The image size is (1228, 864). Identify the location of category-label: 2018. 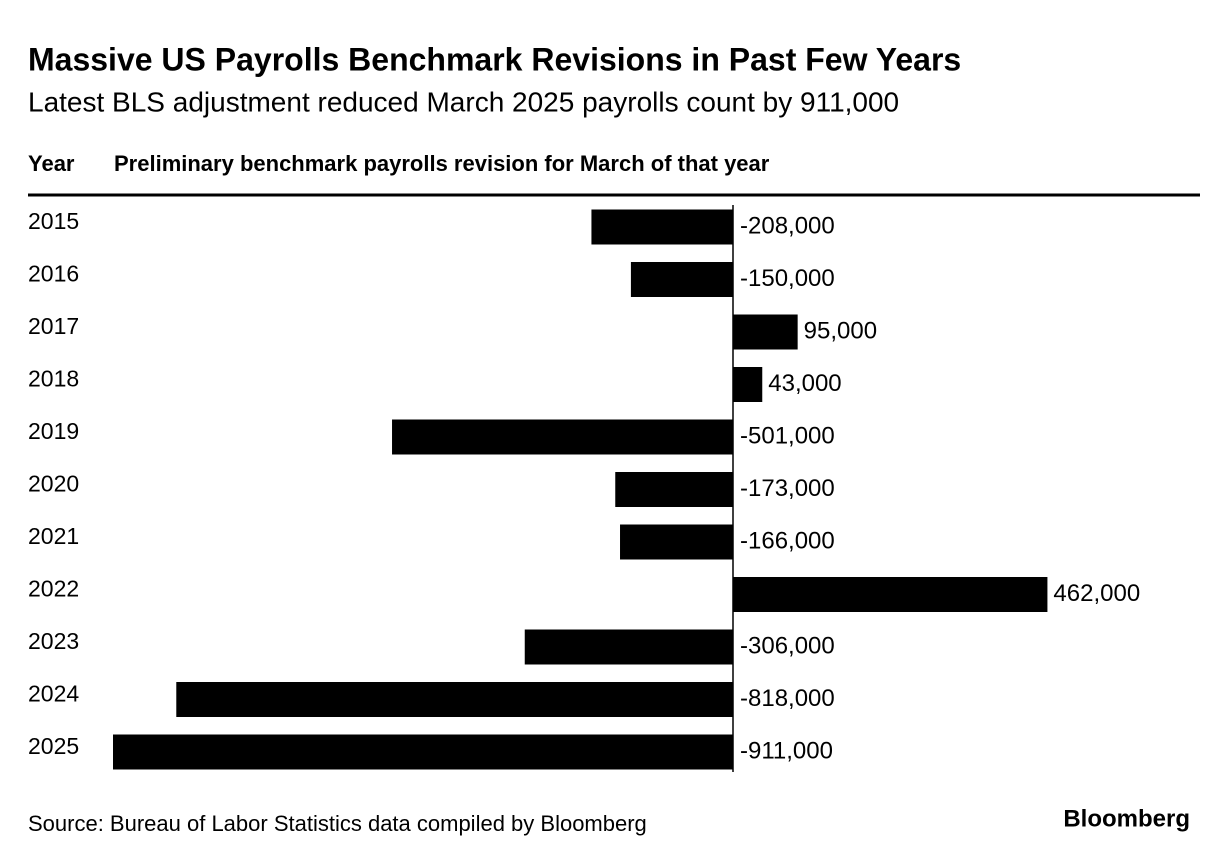
(53, 379).